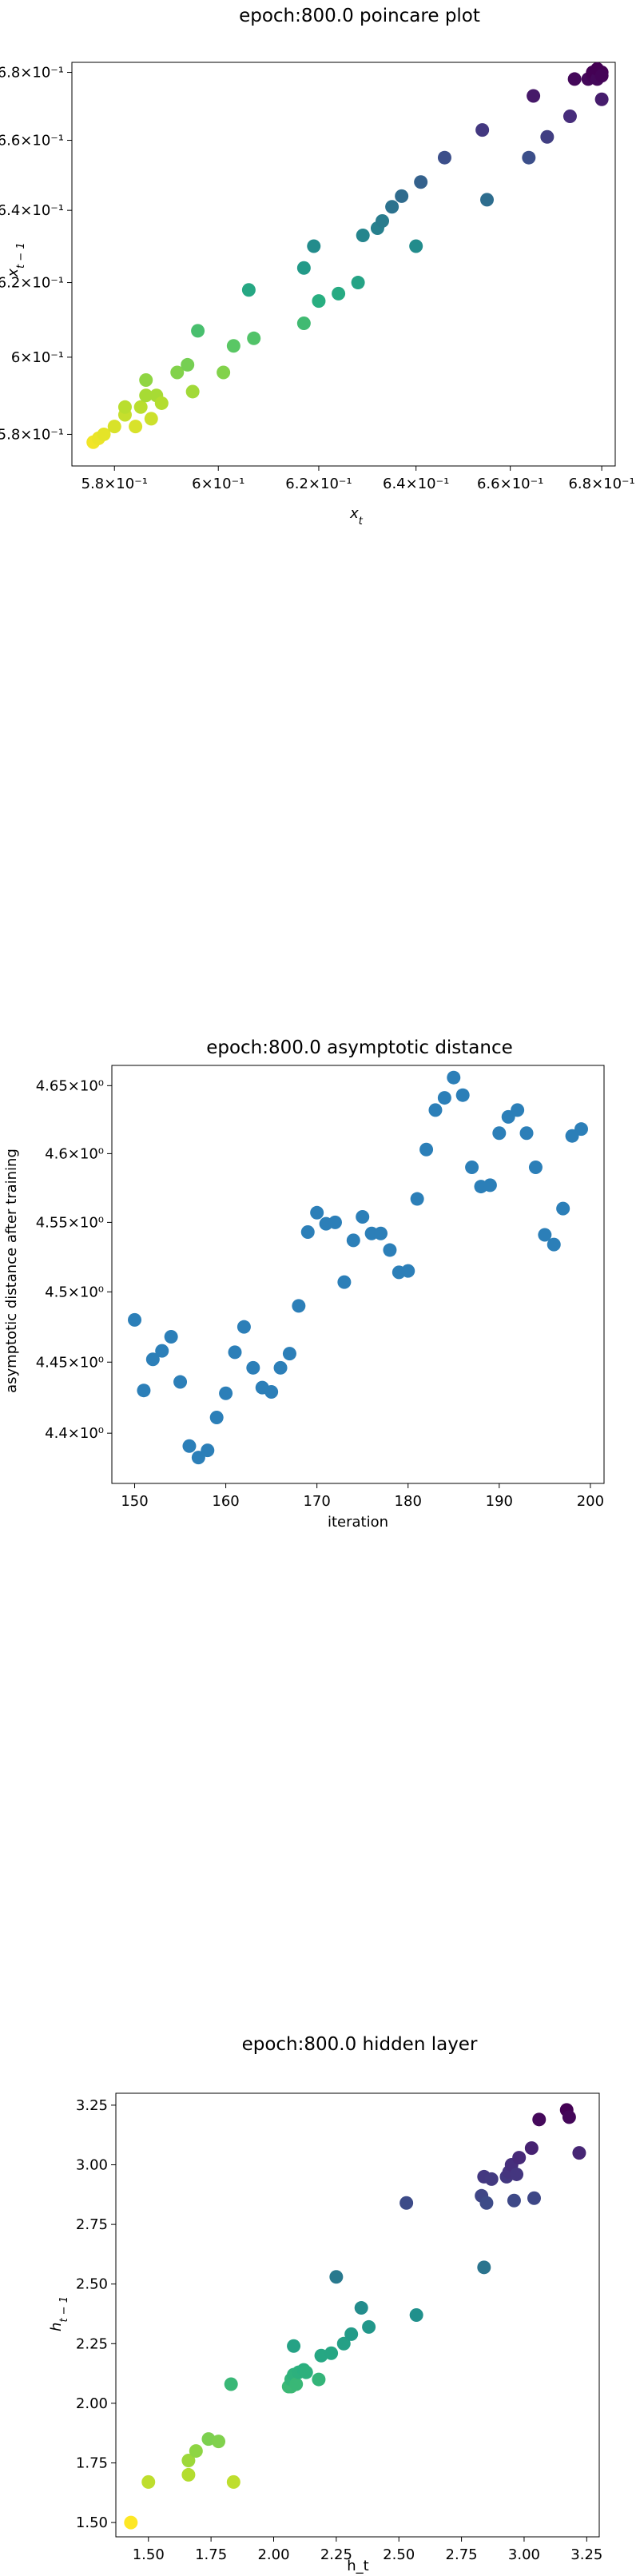 This screenshot has height=2576, width=636. Describe the element at coordinates (32, 210) in the screenshot. I see `y-tick-label: 6.4×10⁻¹` at that location.